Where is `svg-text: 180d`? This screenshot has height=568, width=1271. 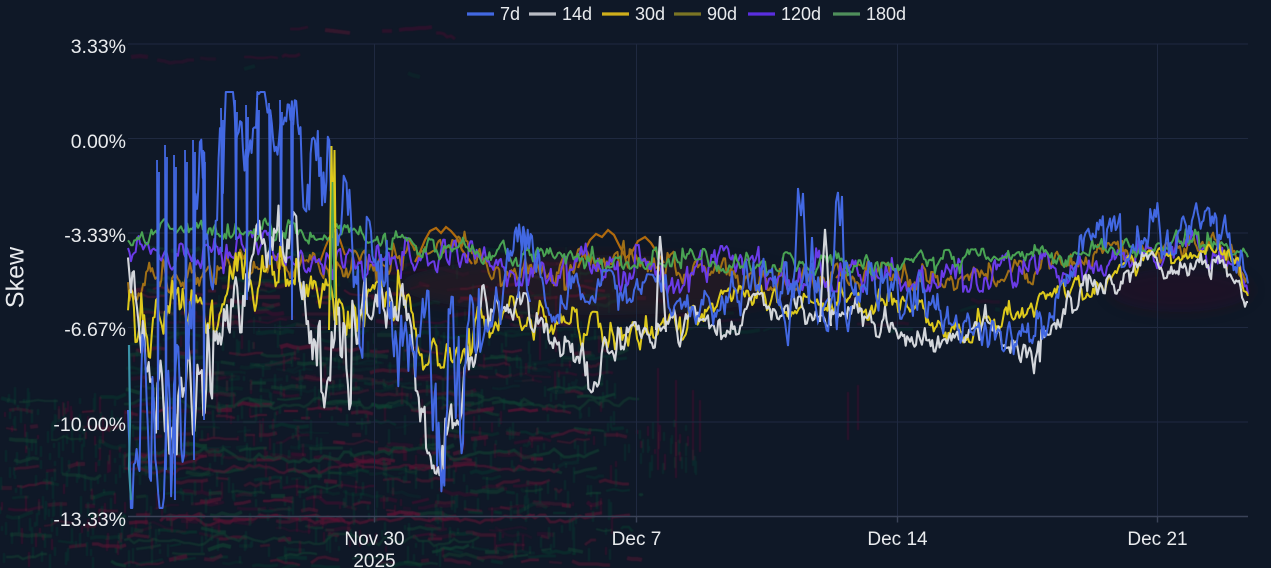
svg-text: 180d is located at coordinates (886, 14).